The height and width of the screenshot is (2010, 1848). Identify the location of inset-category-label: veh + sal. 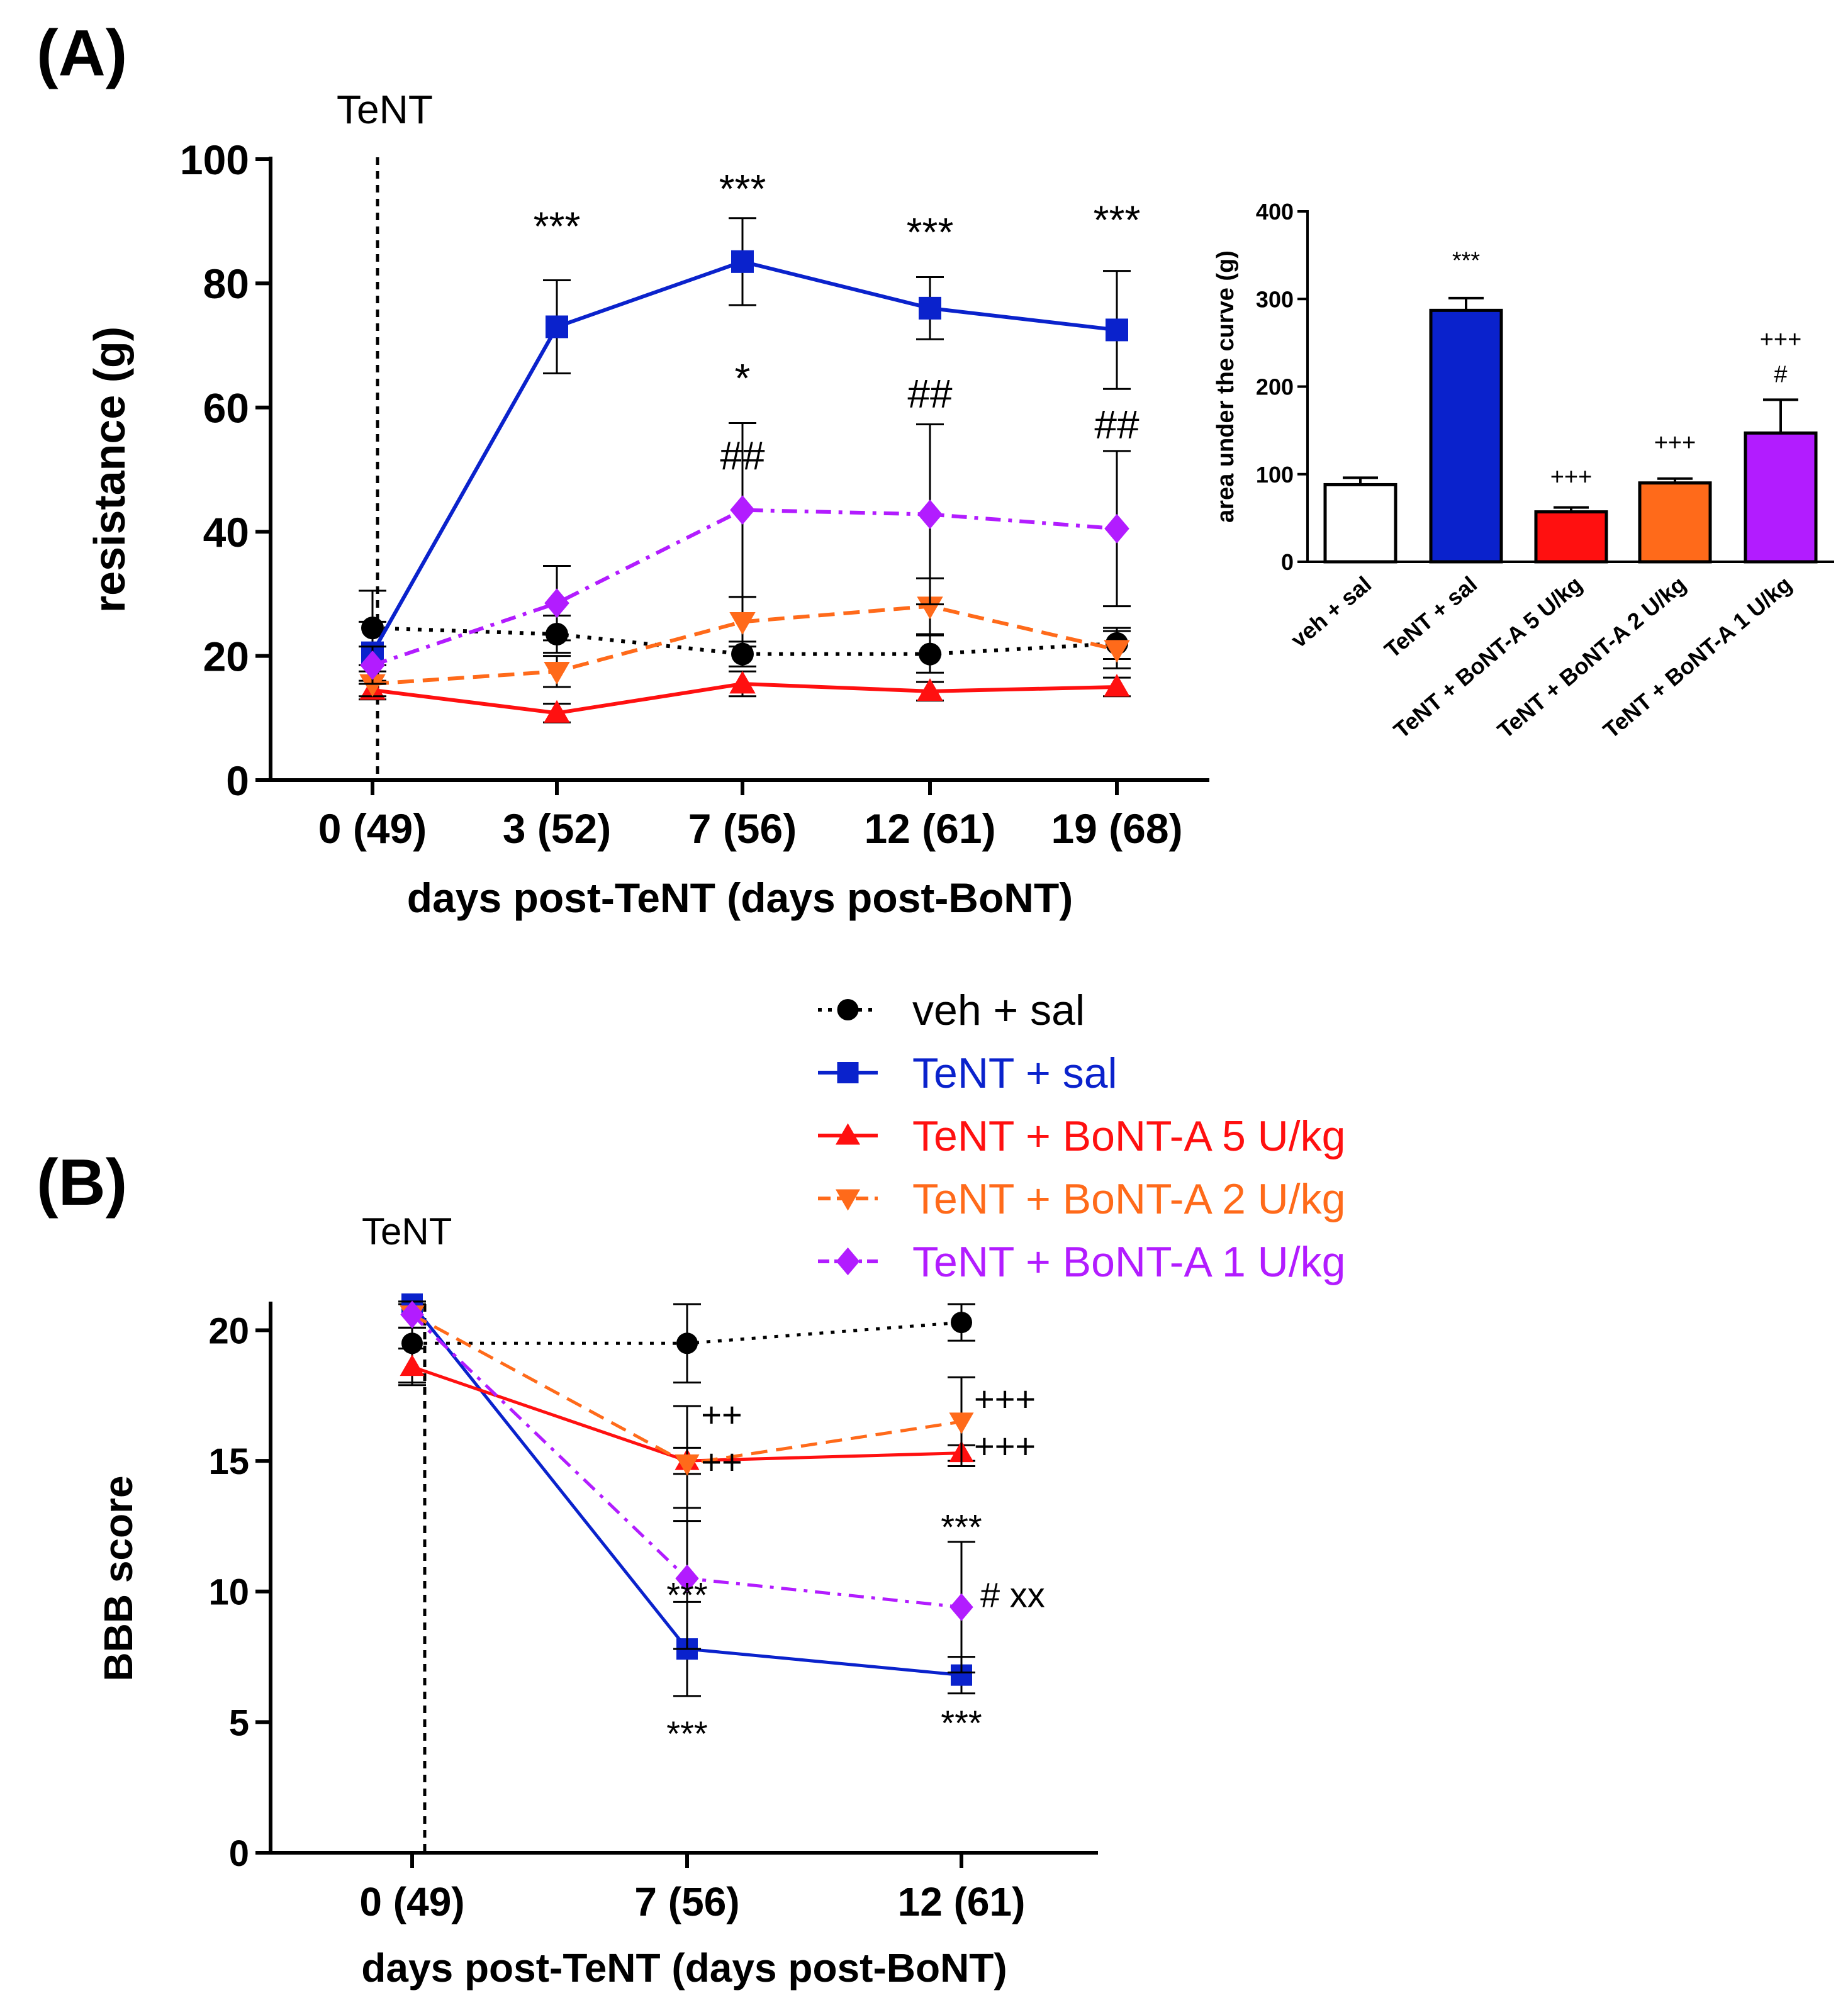
(1330, 612).